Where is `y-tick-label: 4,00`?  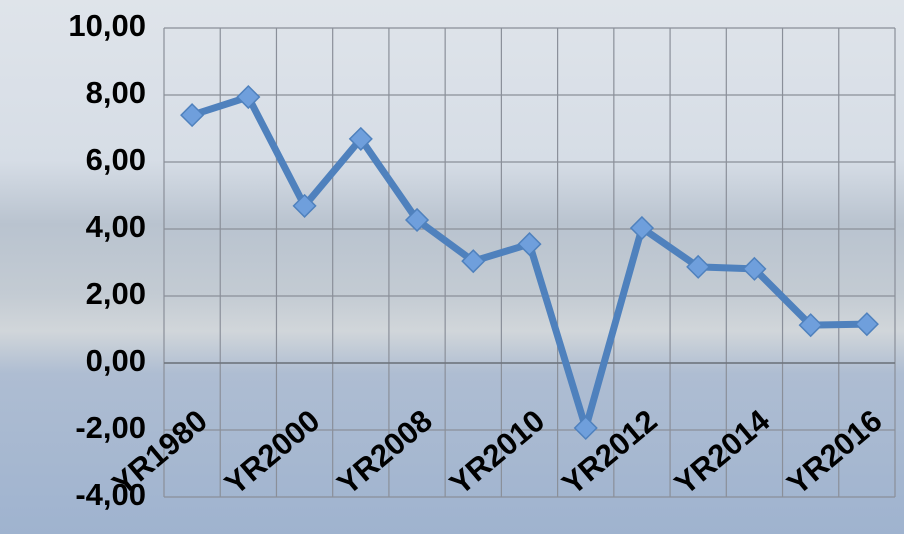 y-tick-label: 4,00 is located at coordinates (116, 226).